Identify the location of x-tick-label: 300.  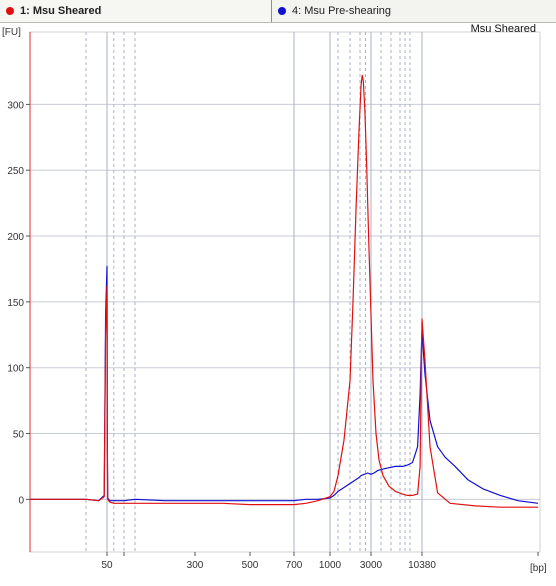
(195, 565).